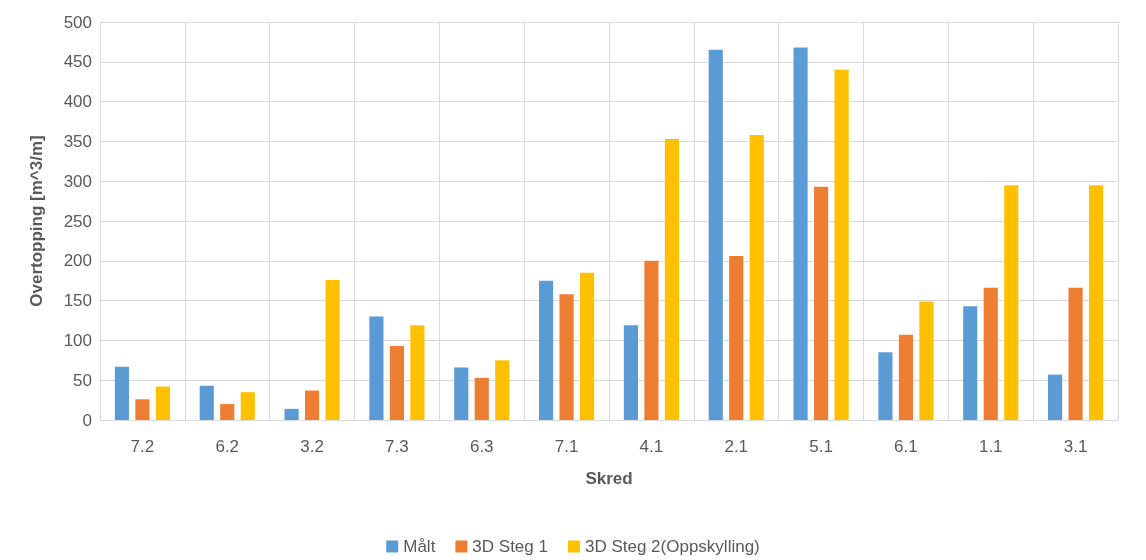 The image size is (1146, 560). What do you see at coordinates (77, 141) in the screenshot?
I see `y-tick-label: 350` at bounding box center [77, 141].